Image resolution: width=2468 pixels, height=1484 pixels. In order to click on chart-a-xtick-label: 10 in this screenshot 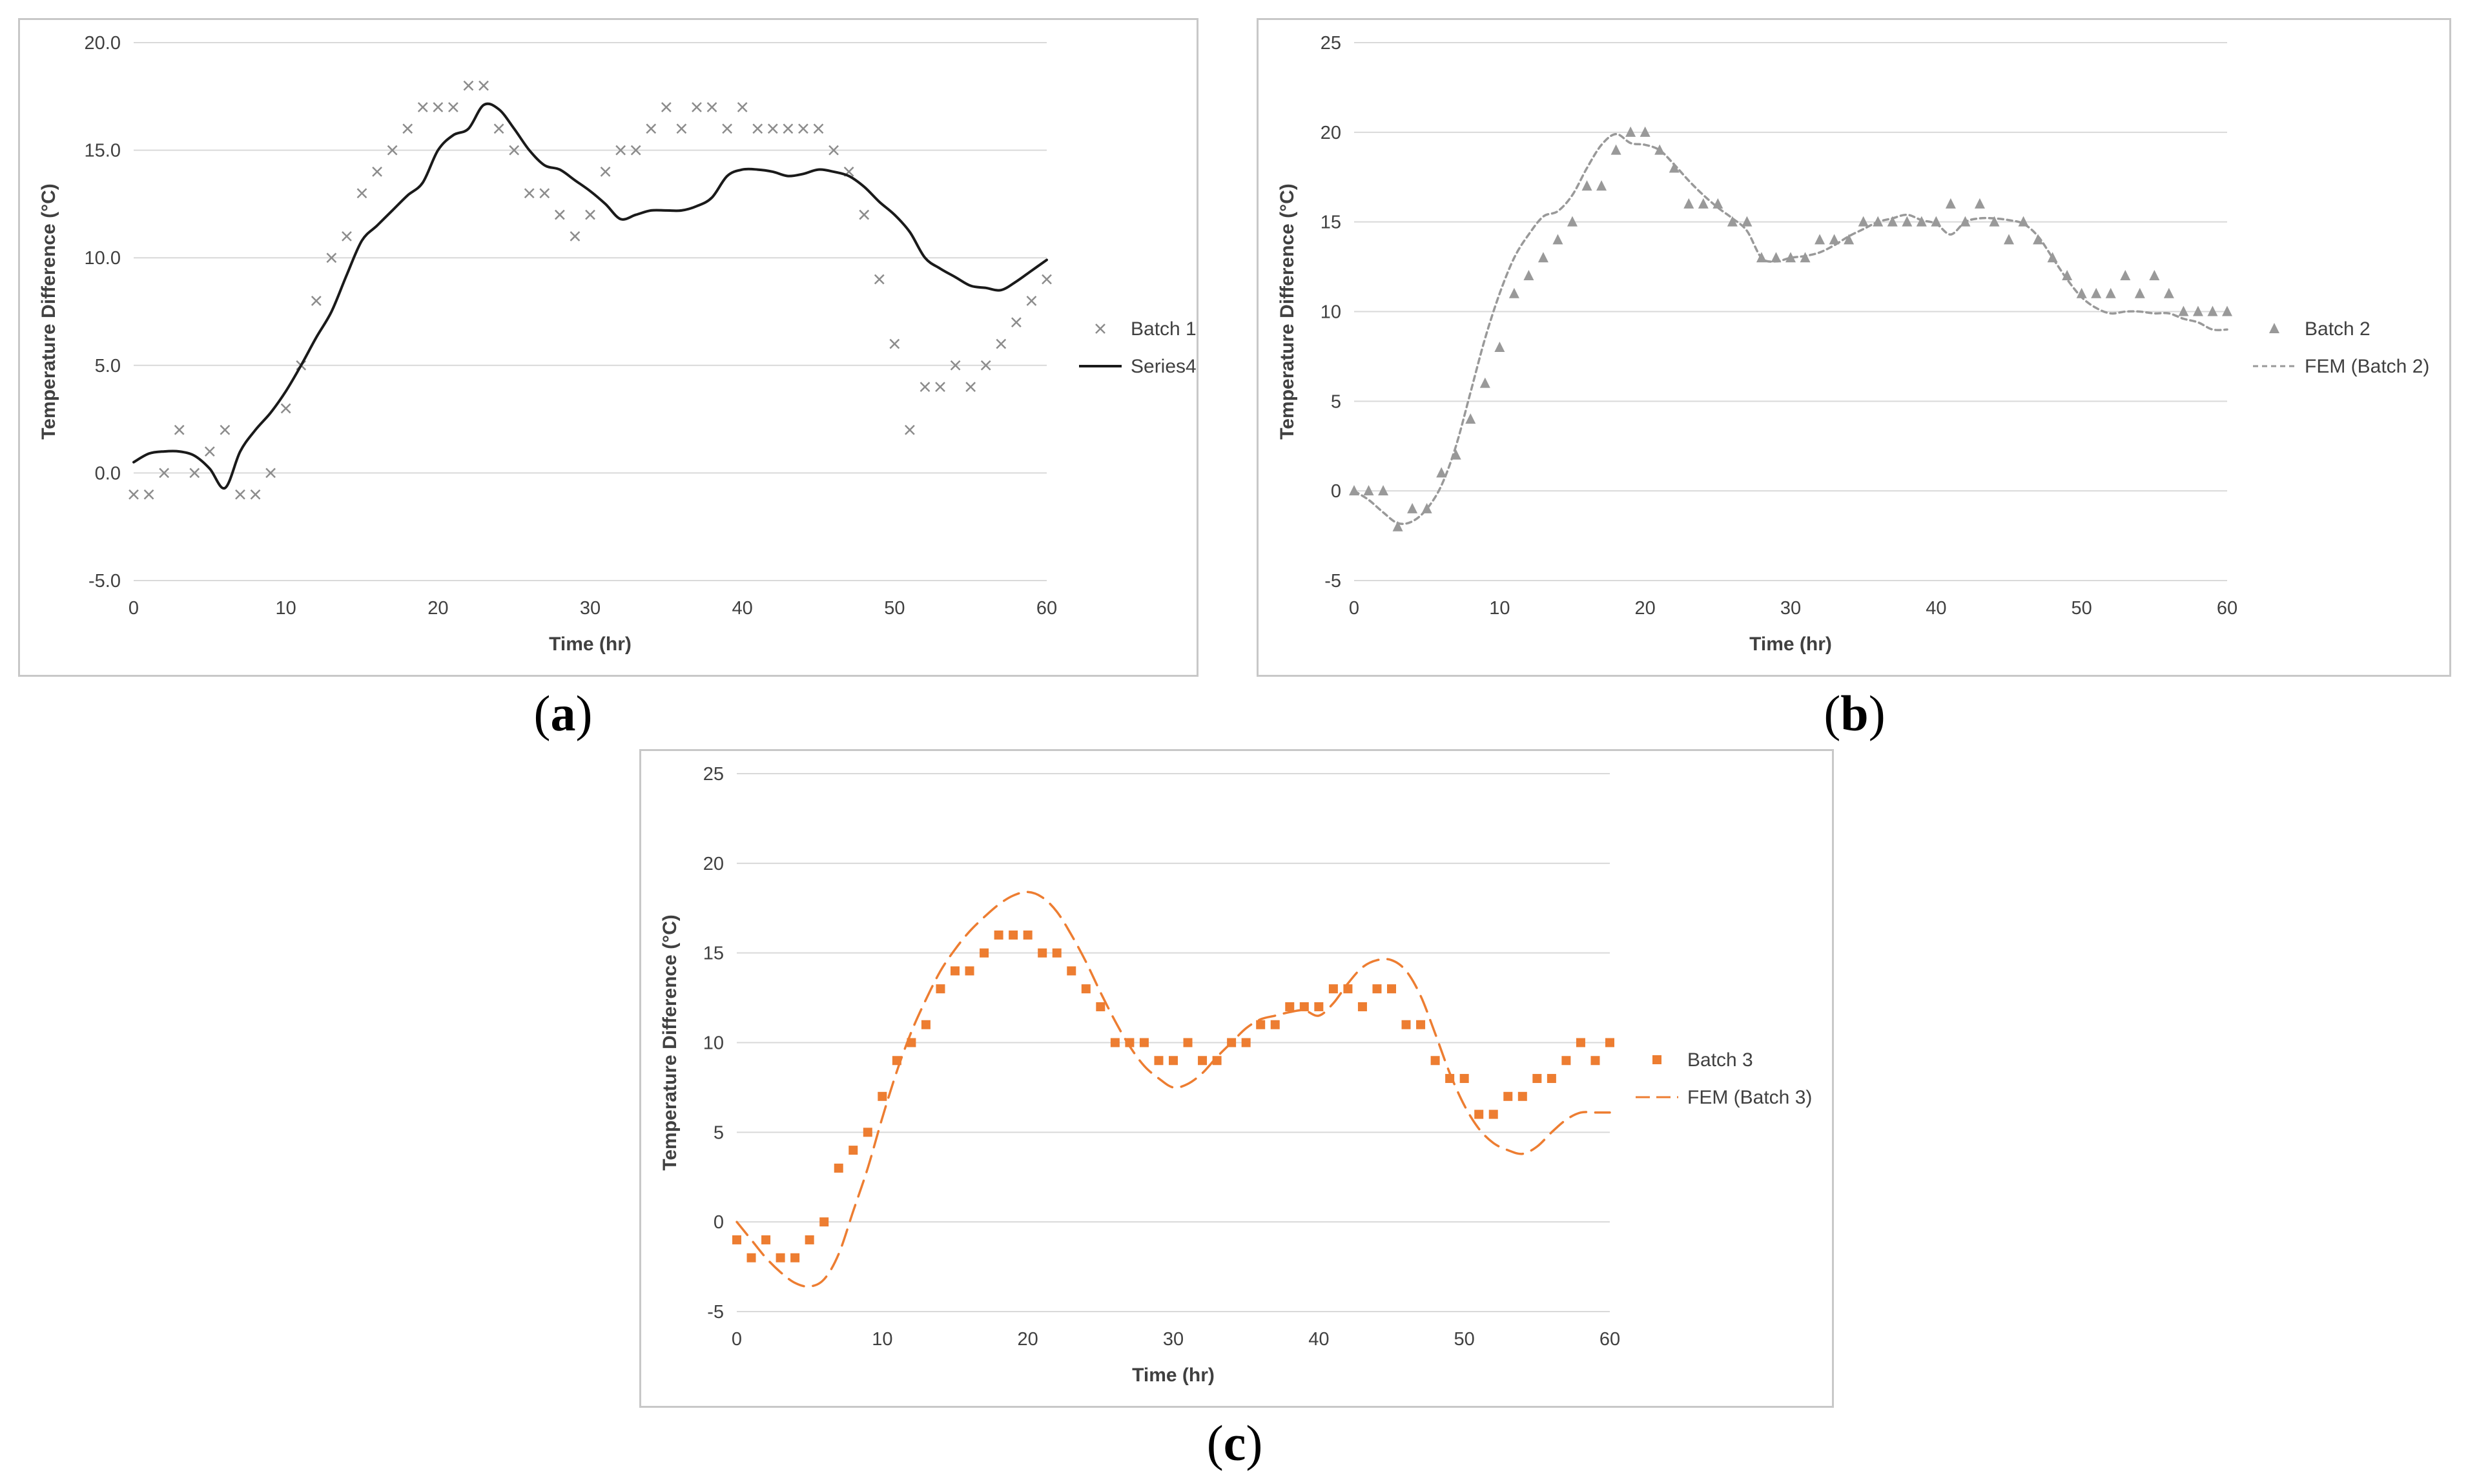, I will do `click(286, 608)`.